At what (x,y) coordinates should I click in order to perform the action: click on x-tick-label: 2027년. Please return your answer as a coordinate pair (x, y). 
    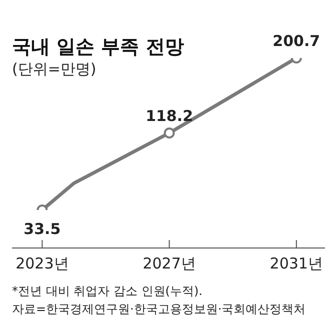
    Looking at the image, I should click on (169, 263).